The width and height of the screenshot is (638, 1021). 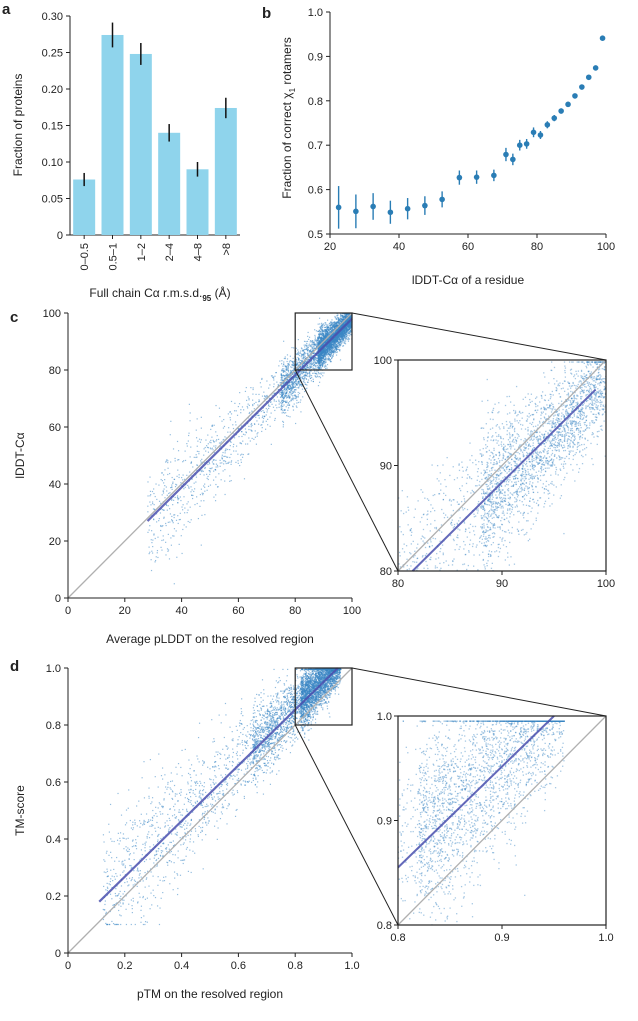 I want to click on a-x-axis-label-unit: (Å), so click(x=220, y=292).